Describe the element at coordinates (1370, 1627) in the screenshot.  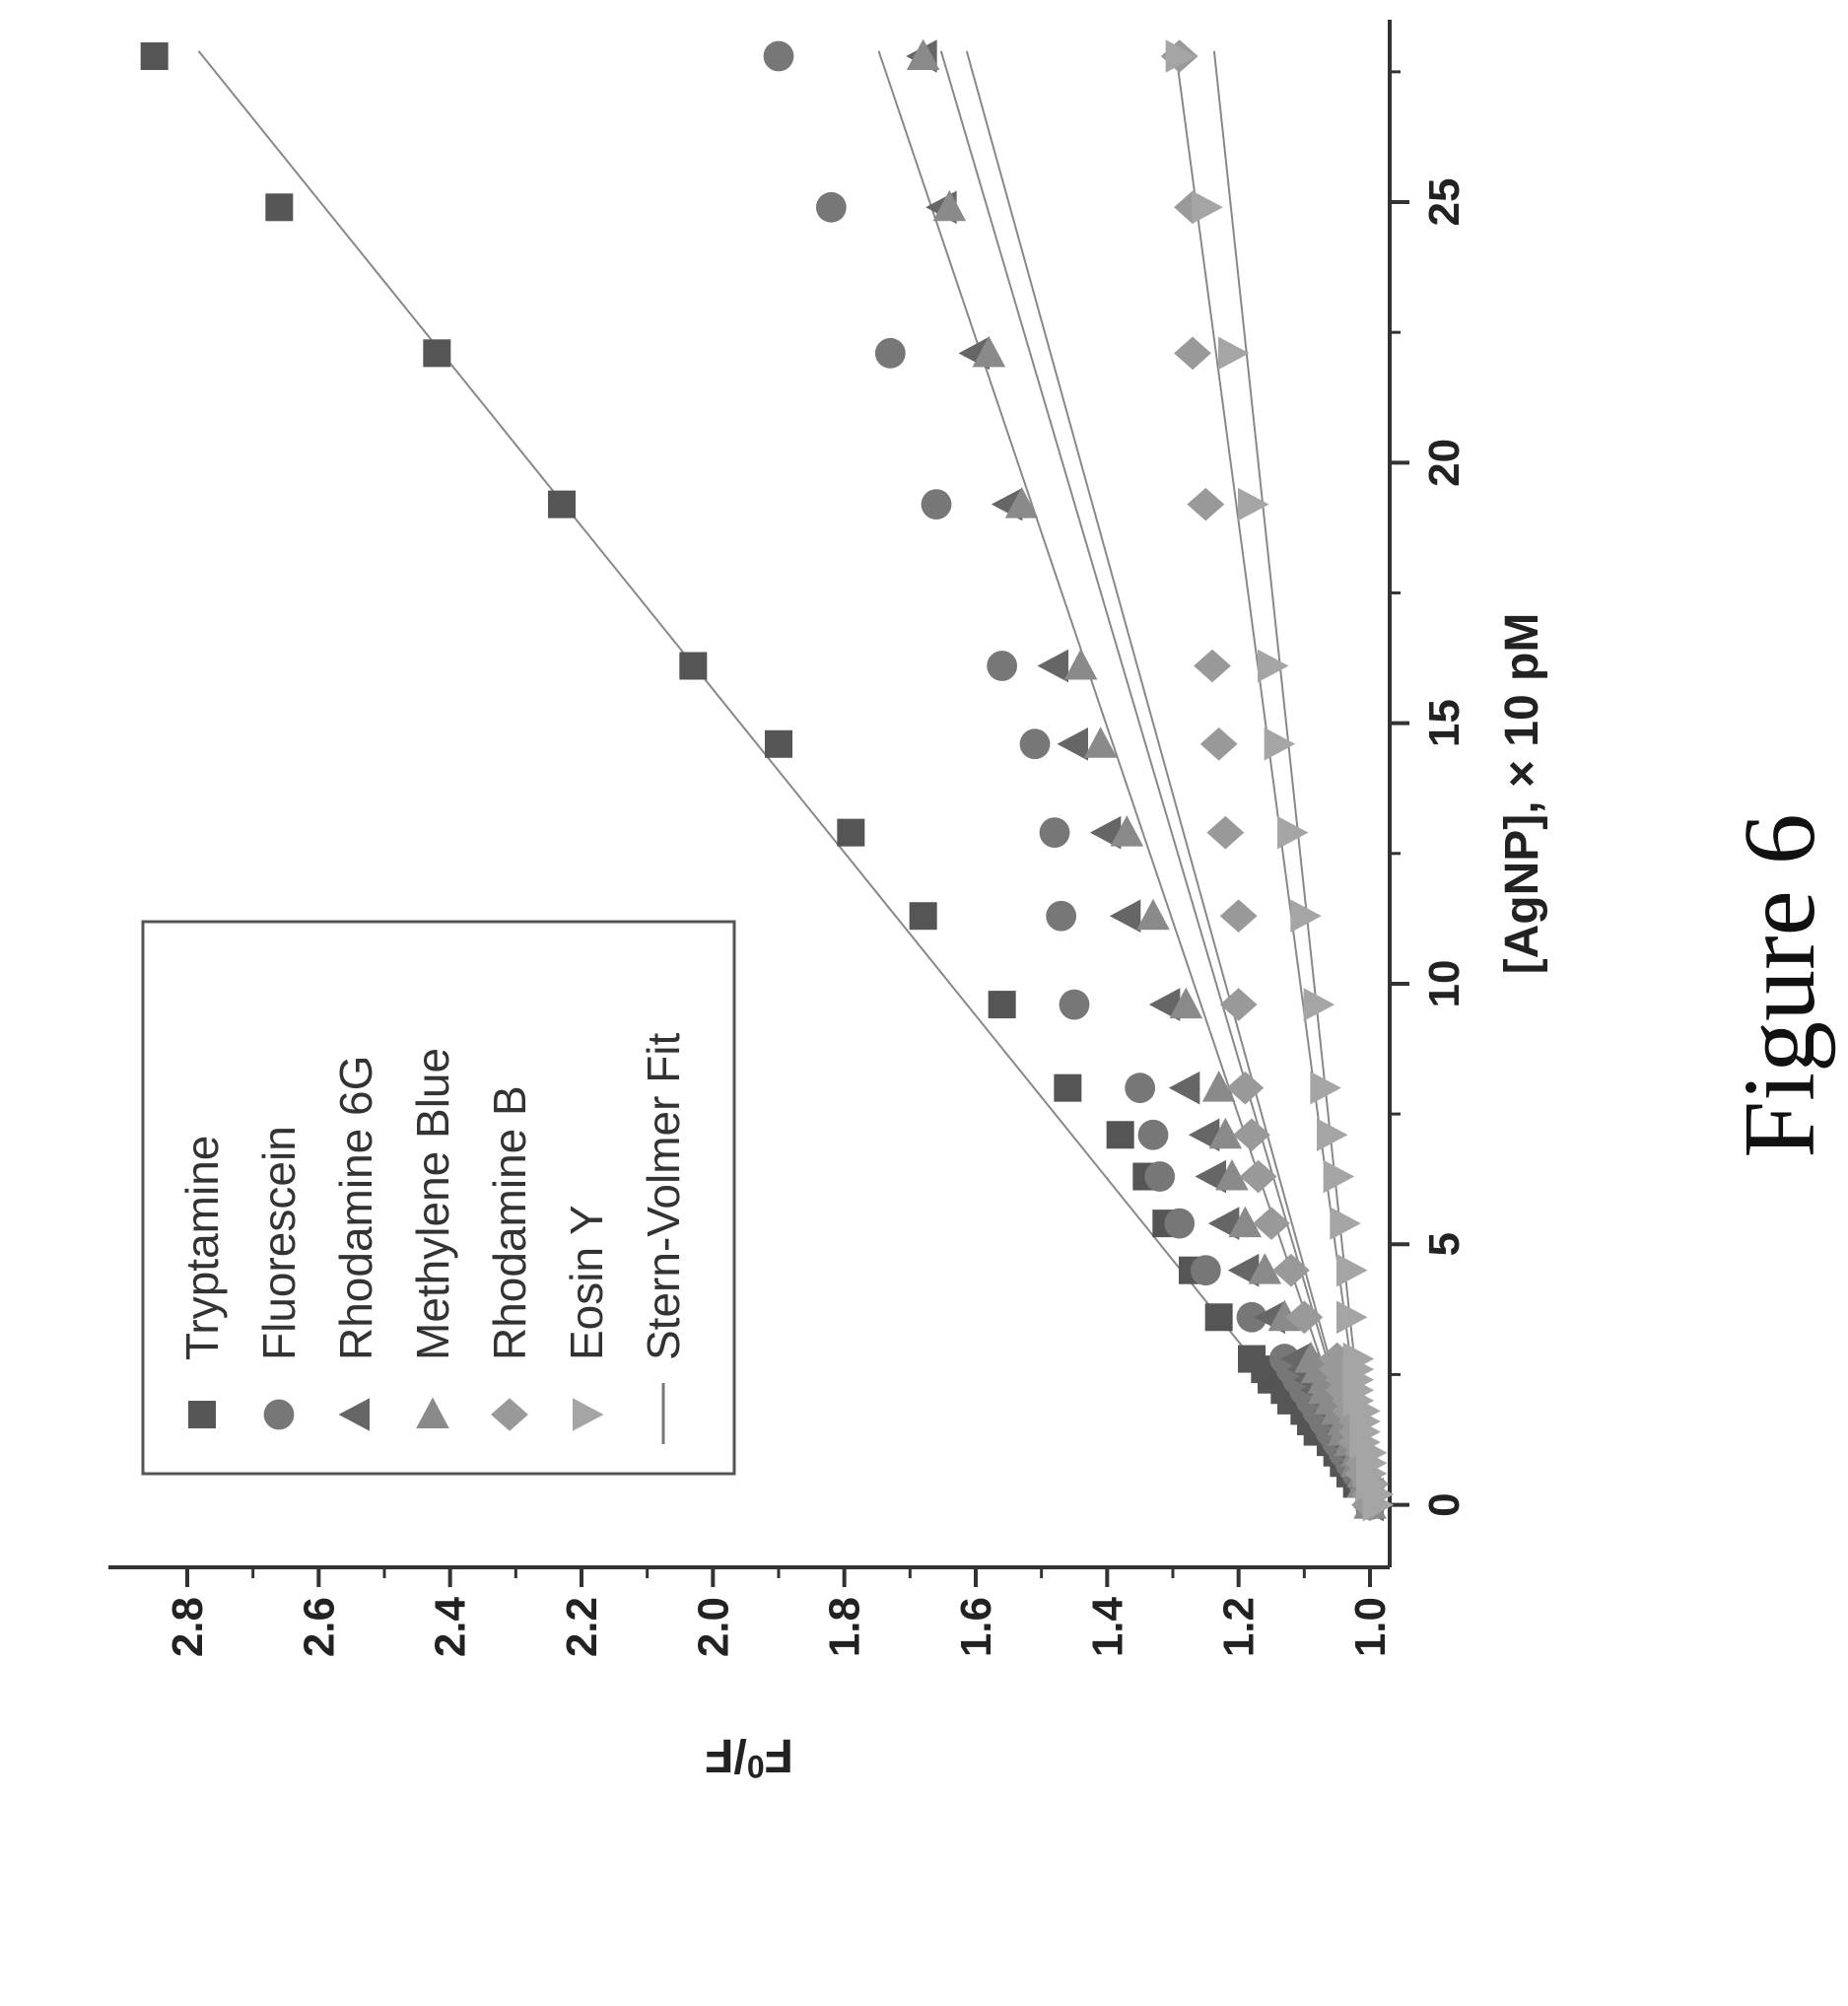
I see `y-tick-label: 1.0` at that location.